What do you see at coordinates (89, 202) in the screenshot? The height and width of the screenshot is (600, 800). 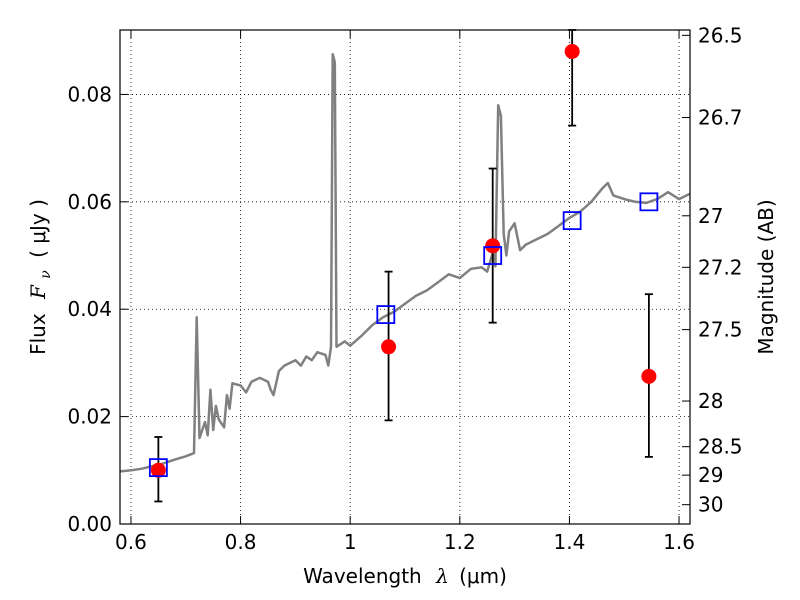 I see `y-tick-label: 0.06` at bounding box center [89, 202].